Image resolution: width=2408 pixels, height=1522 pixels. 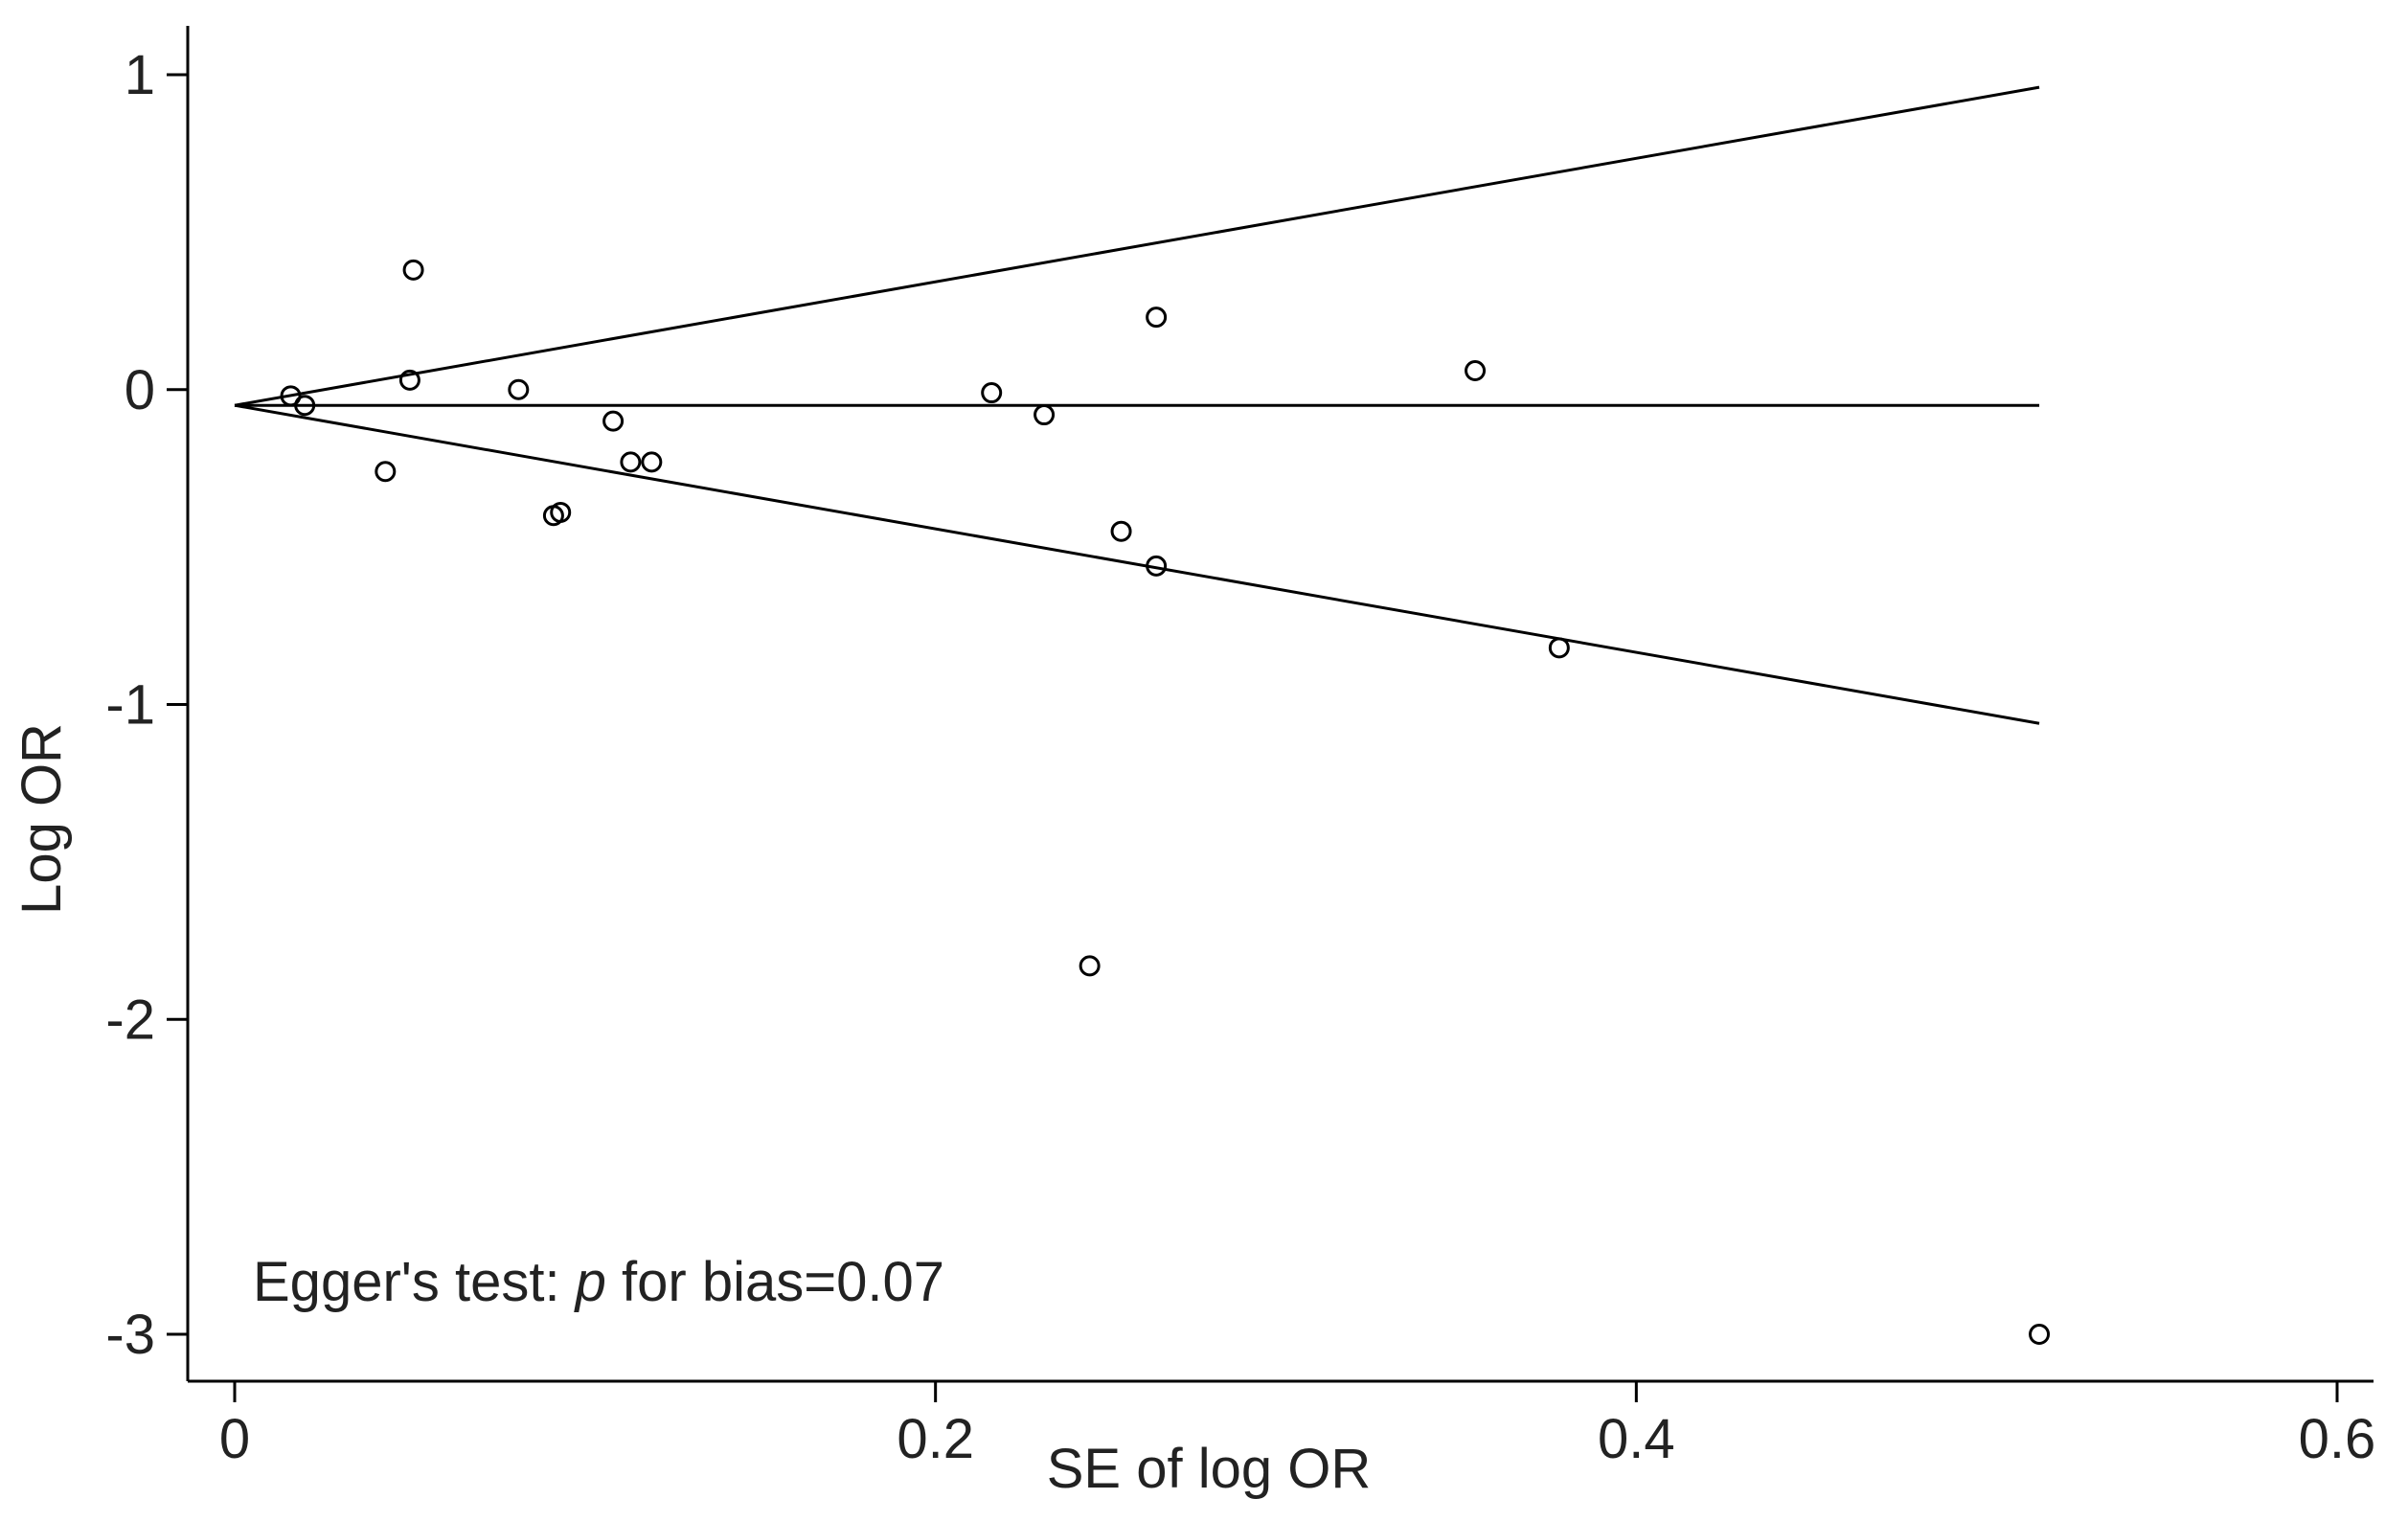 What do you see at coordinates (130, 1335) in the screenshot?
I see `y-tick-label-4: -3` at bounding box center [130, 1335].